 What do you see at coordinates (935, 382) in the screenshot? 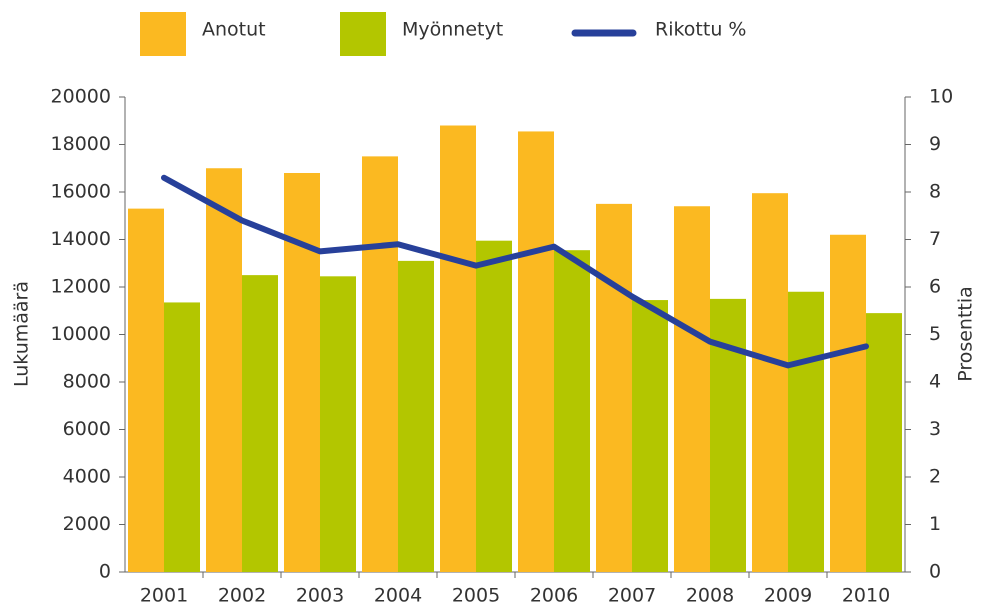
I see `y2-tick-label: 4` at bounding box center [935, 382].